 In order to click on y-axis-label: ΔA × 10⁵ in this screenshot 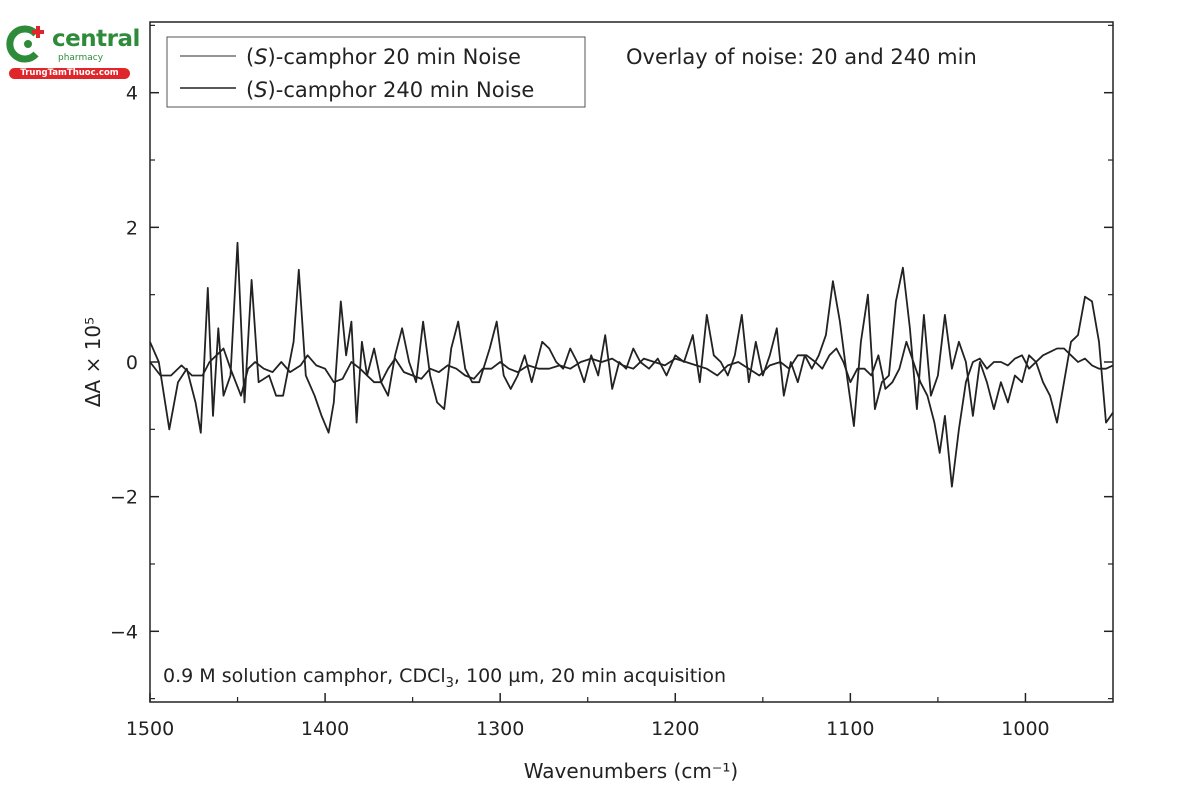, I will do `click(93, 362)`.